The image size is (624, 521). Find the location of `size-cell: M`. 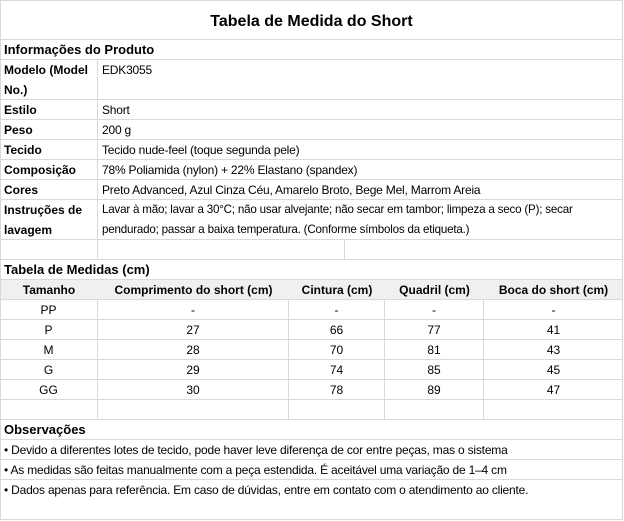

size-cell: M is located at coordinates (49, 349).